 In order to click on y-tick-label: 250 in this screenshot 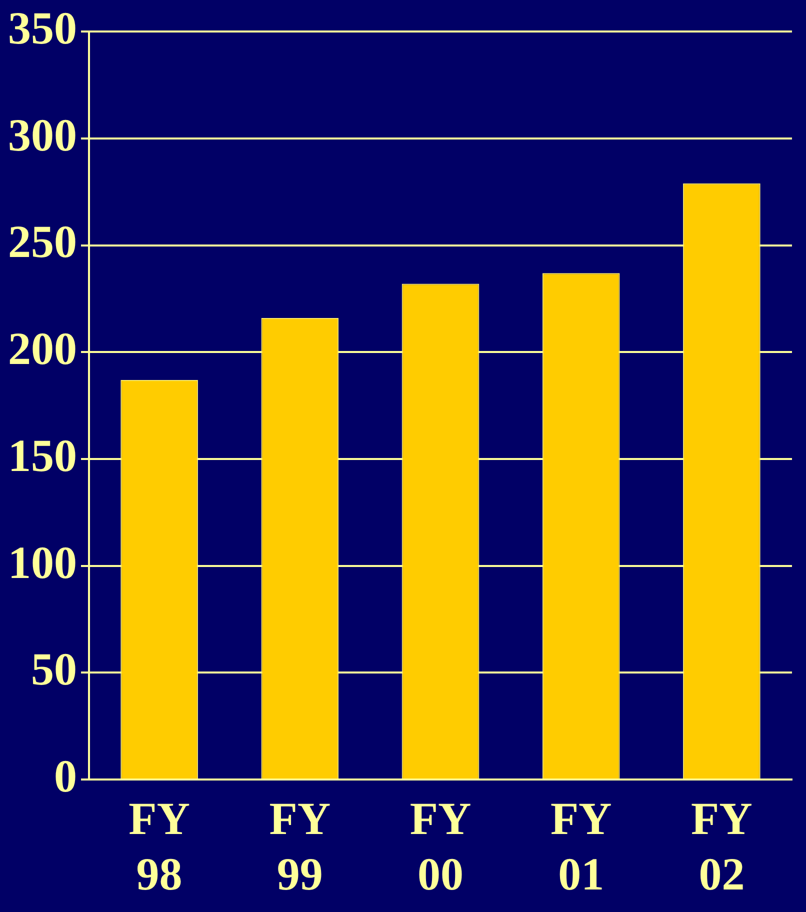, I will do `click(42, 242)`.